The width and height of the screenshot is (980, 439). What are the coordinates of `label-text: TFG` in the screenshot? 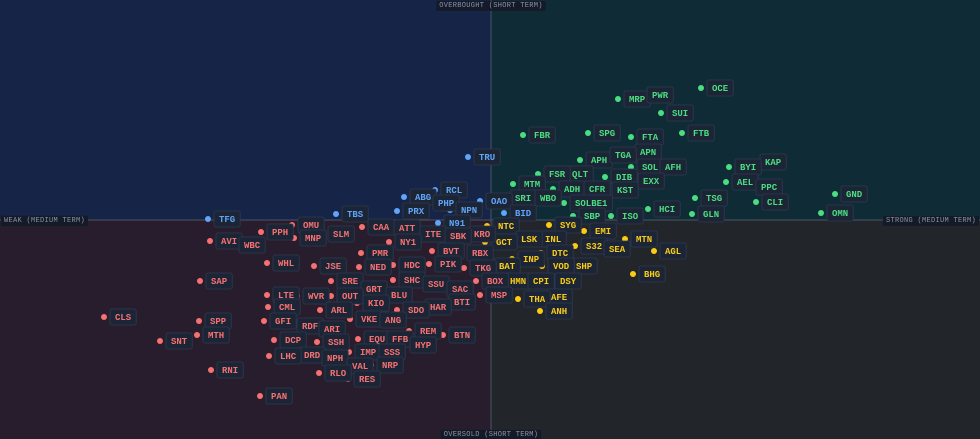 It's located at (227, 220).